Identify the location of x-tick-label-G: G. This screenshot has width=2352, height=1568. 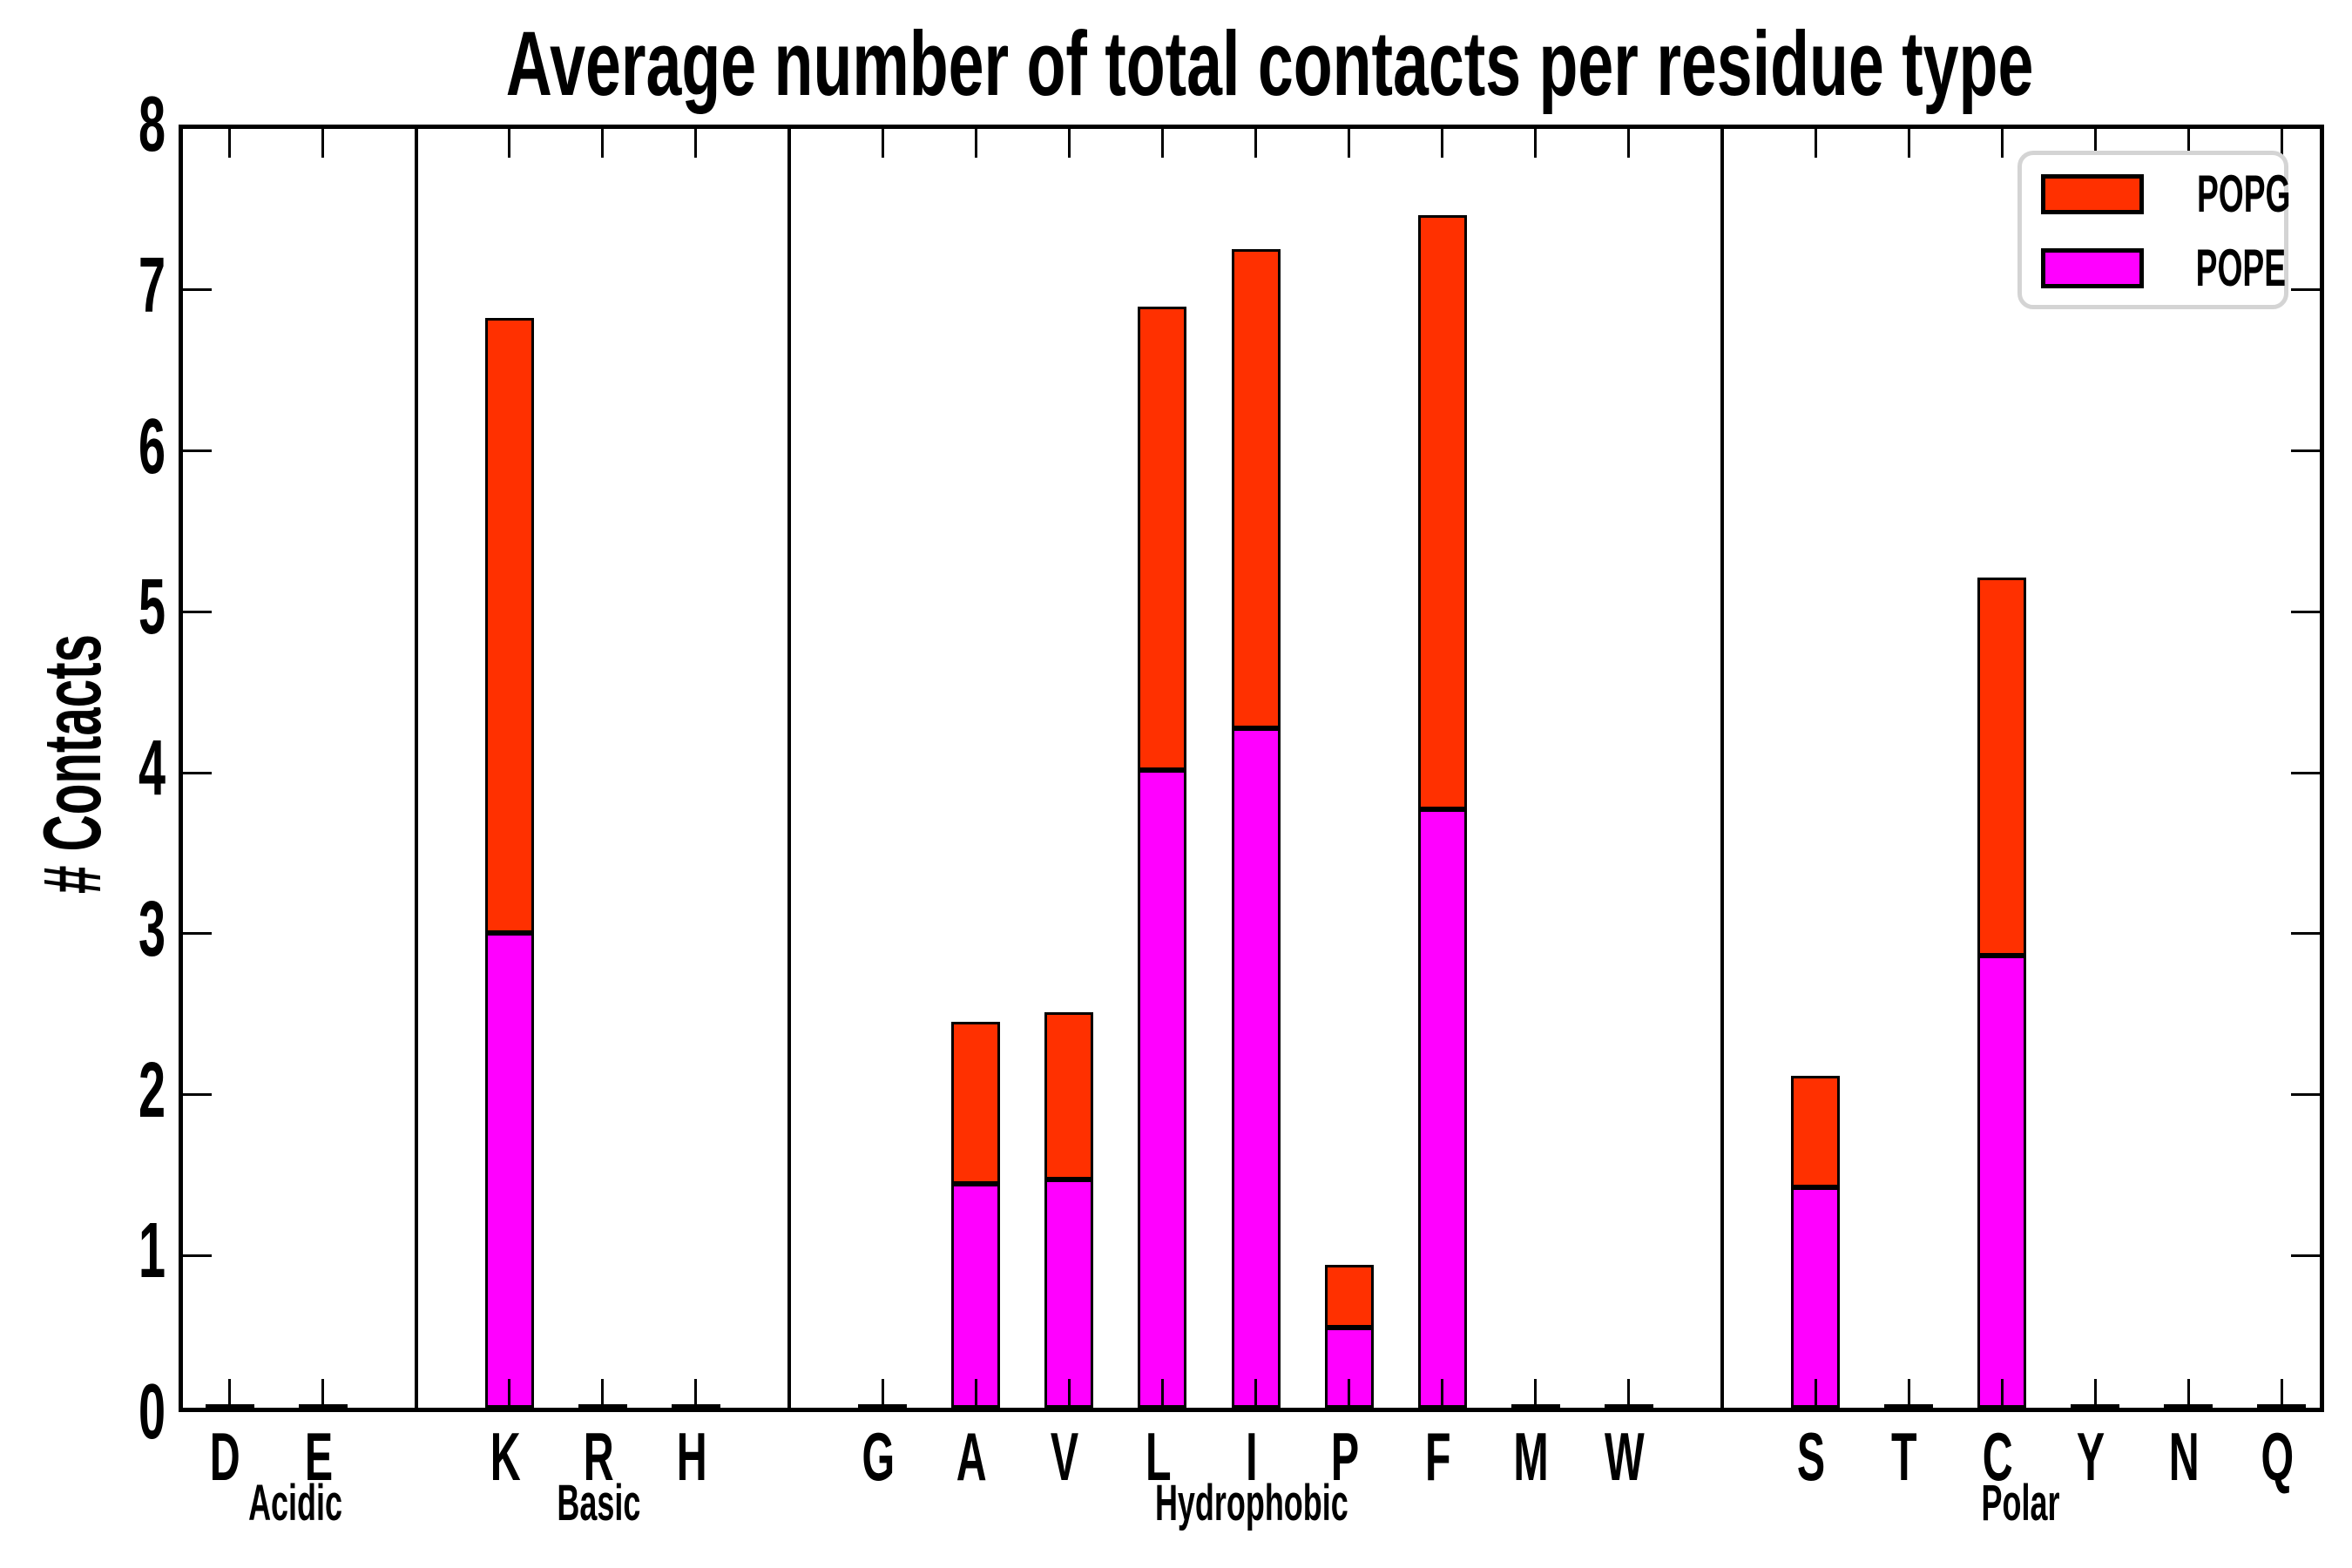
(878, 1457).